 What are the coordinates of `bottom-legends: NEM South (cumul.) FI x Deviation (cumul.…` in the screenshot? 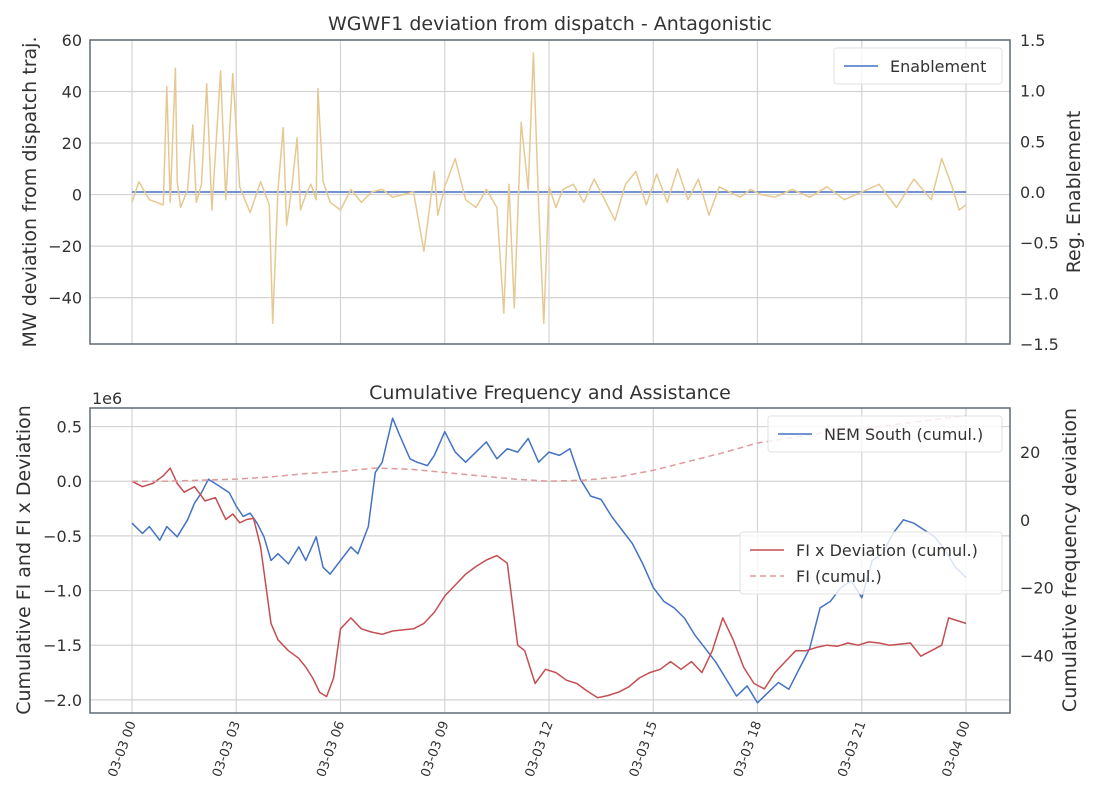 It's located at (871, 505).